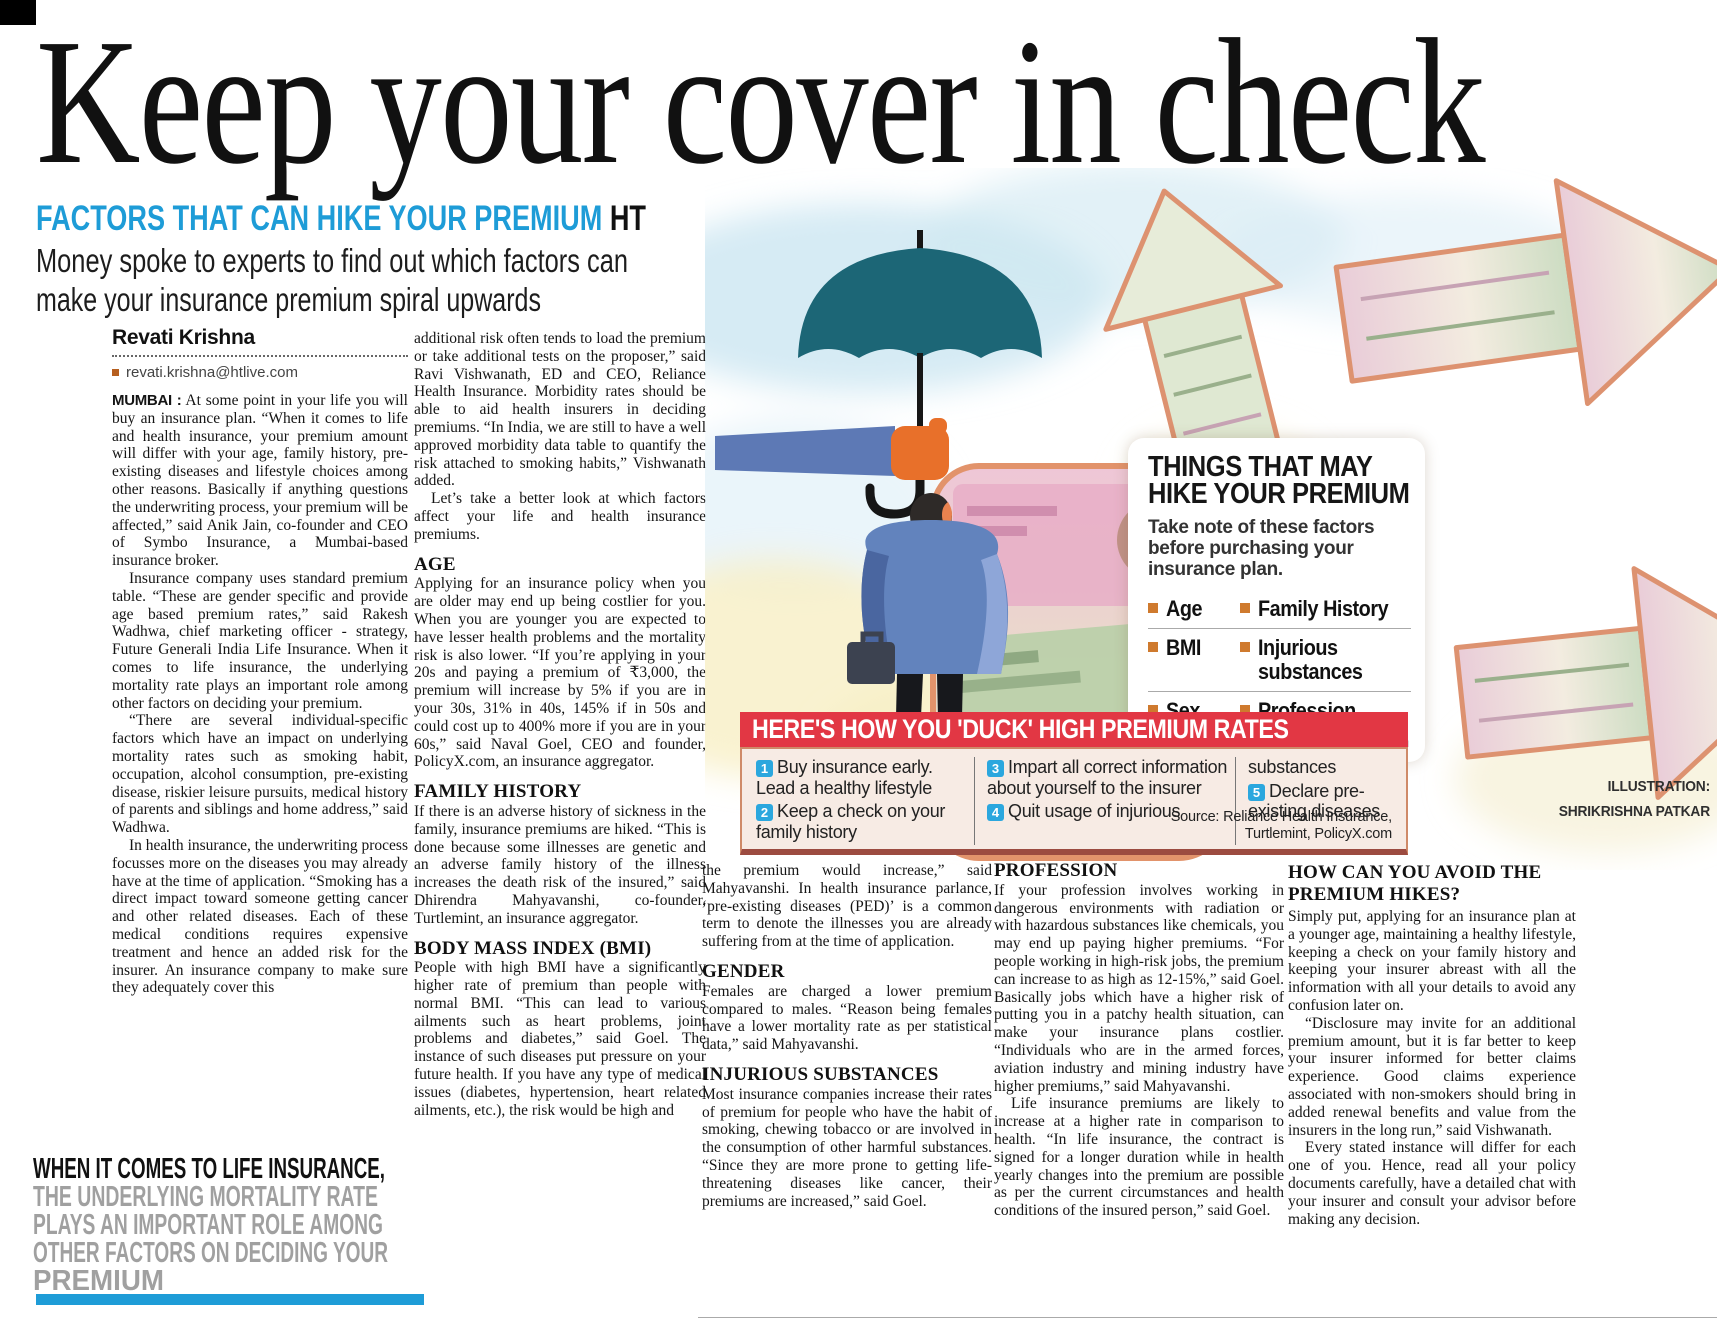 The image size is (1717, 1325). What do you see at coordinates (212, 372) in the screenshot?
I see `byline-email: revati.krishna@htlive.com` at bounding box center [212, 372].